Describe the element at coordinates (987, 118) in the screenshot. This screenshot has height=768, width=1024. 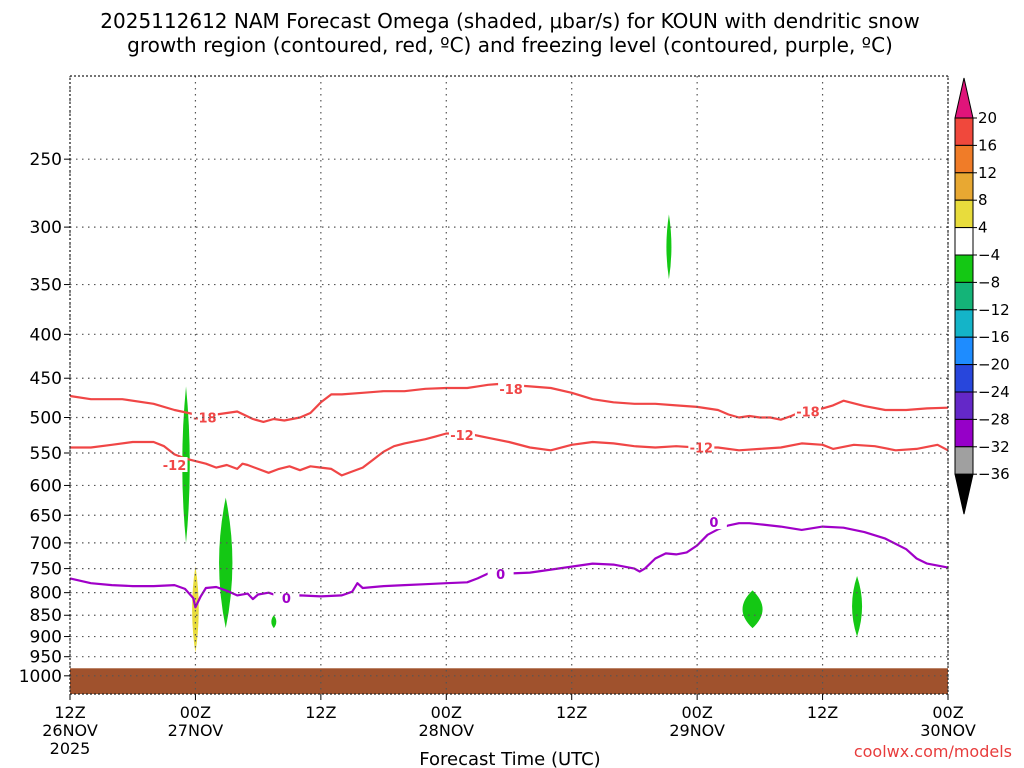
I see `colorbar-label-0: 20` at that location.